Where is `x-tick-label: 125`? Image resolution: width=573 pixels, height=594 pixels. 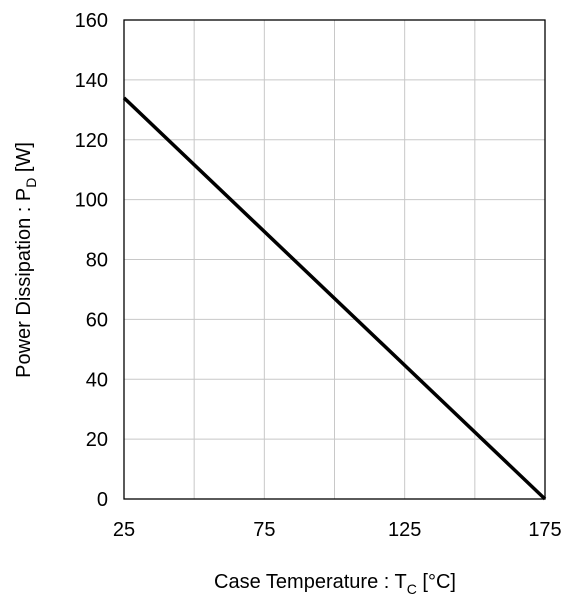 x-tick-label: 125 is located at coordinates (404, 530).